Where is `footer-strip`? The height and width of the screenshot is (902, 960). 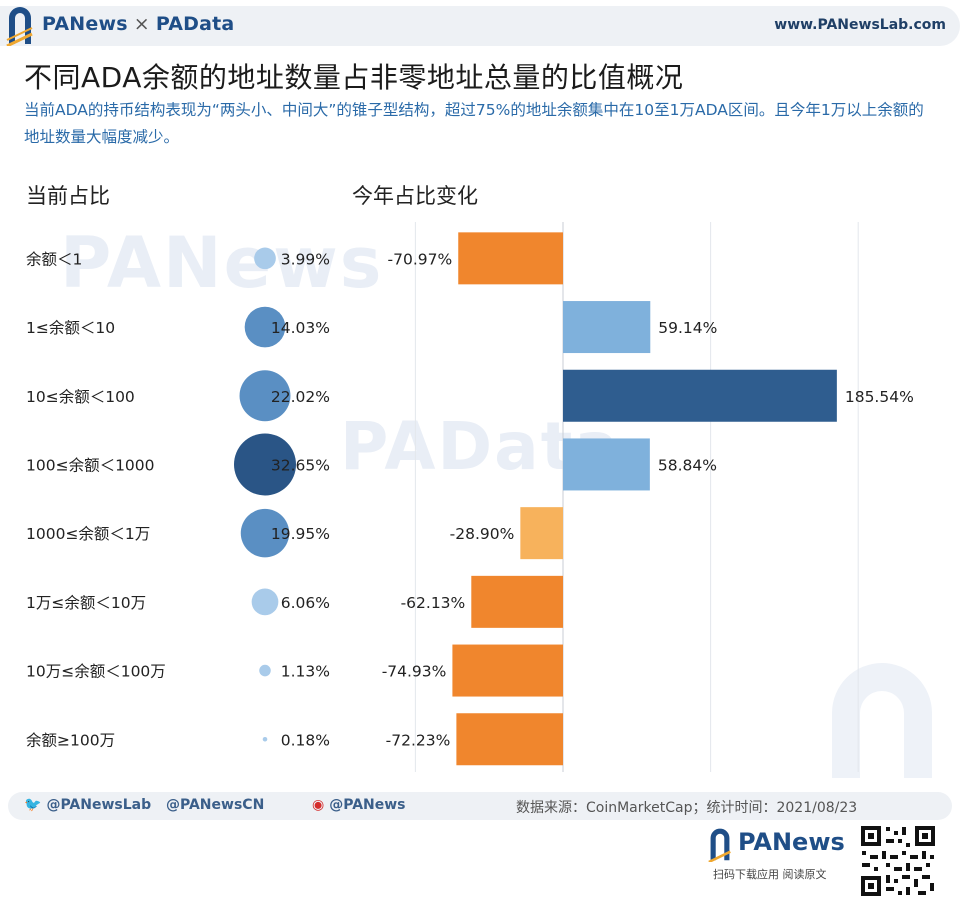
footer-strip is located at coordinates (480, 806).